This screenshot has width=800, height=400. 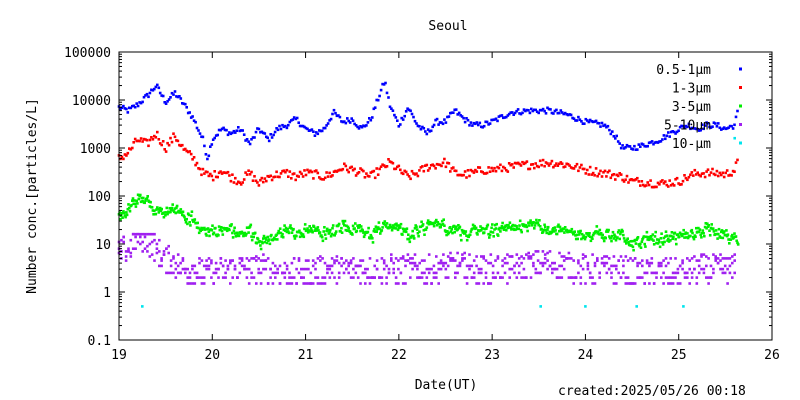 What do you see at coordinates (691, 144) in the screenshot?
I see `legend-label: 10-μm` at bounding box center [691, 144].